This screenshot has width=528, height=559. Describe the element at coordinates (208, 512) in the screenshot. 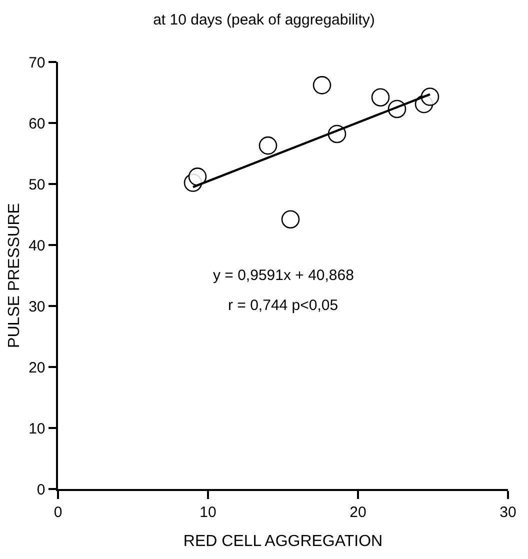

I see `x-tick-label: 10` at that location.